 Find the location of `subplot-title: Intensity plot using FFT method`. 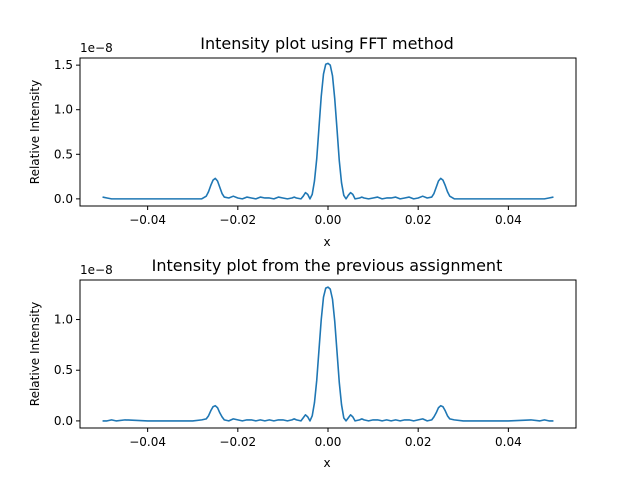

subplot-title: Intensity plot using FFT method is located at coordinates (327, 43).